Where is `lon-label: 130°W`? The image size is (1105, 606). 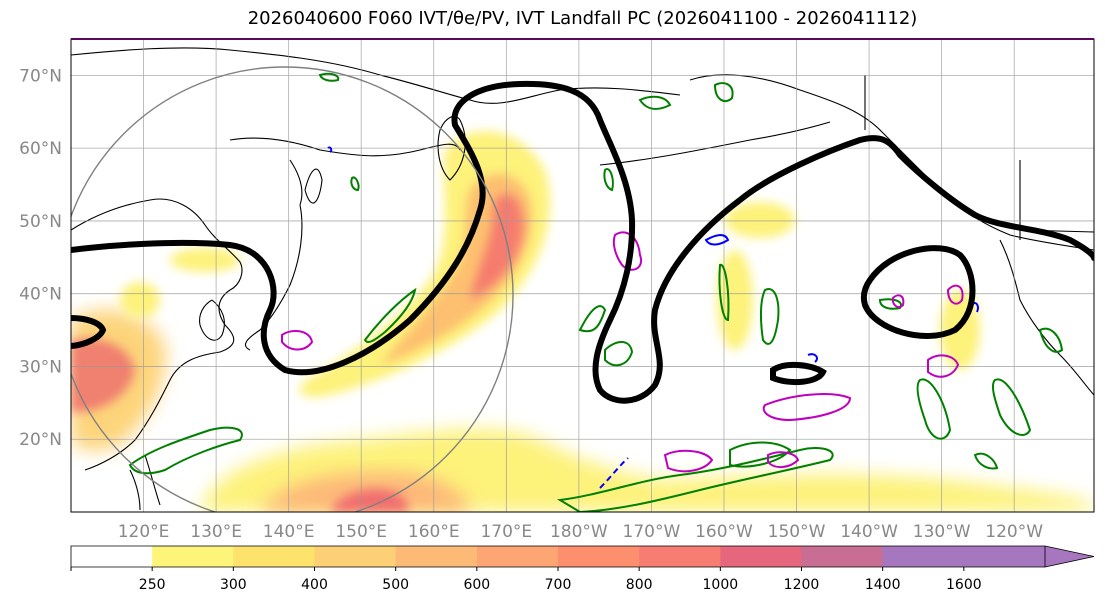
lon-label: 130°W is located at coordinates (942, 532).